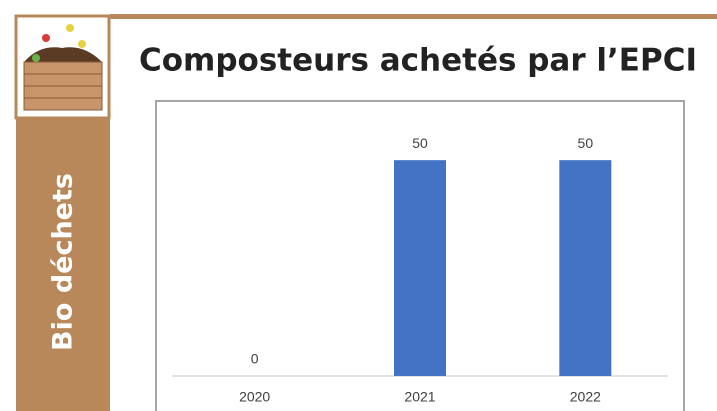 The width and height of the screenshot is (717, 411). I want to click on compost-icon, so click(63, 67).